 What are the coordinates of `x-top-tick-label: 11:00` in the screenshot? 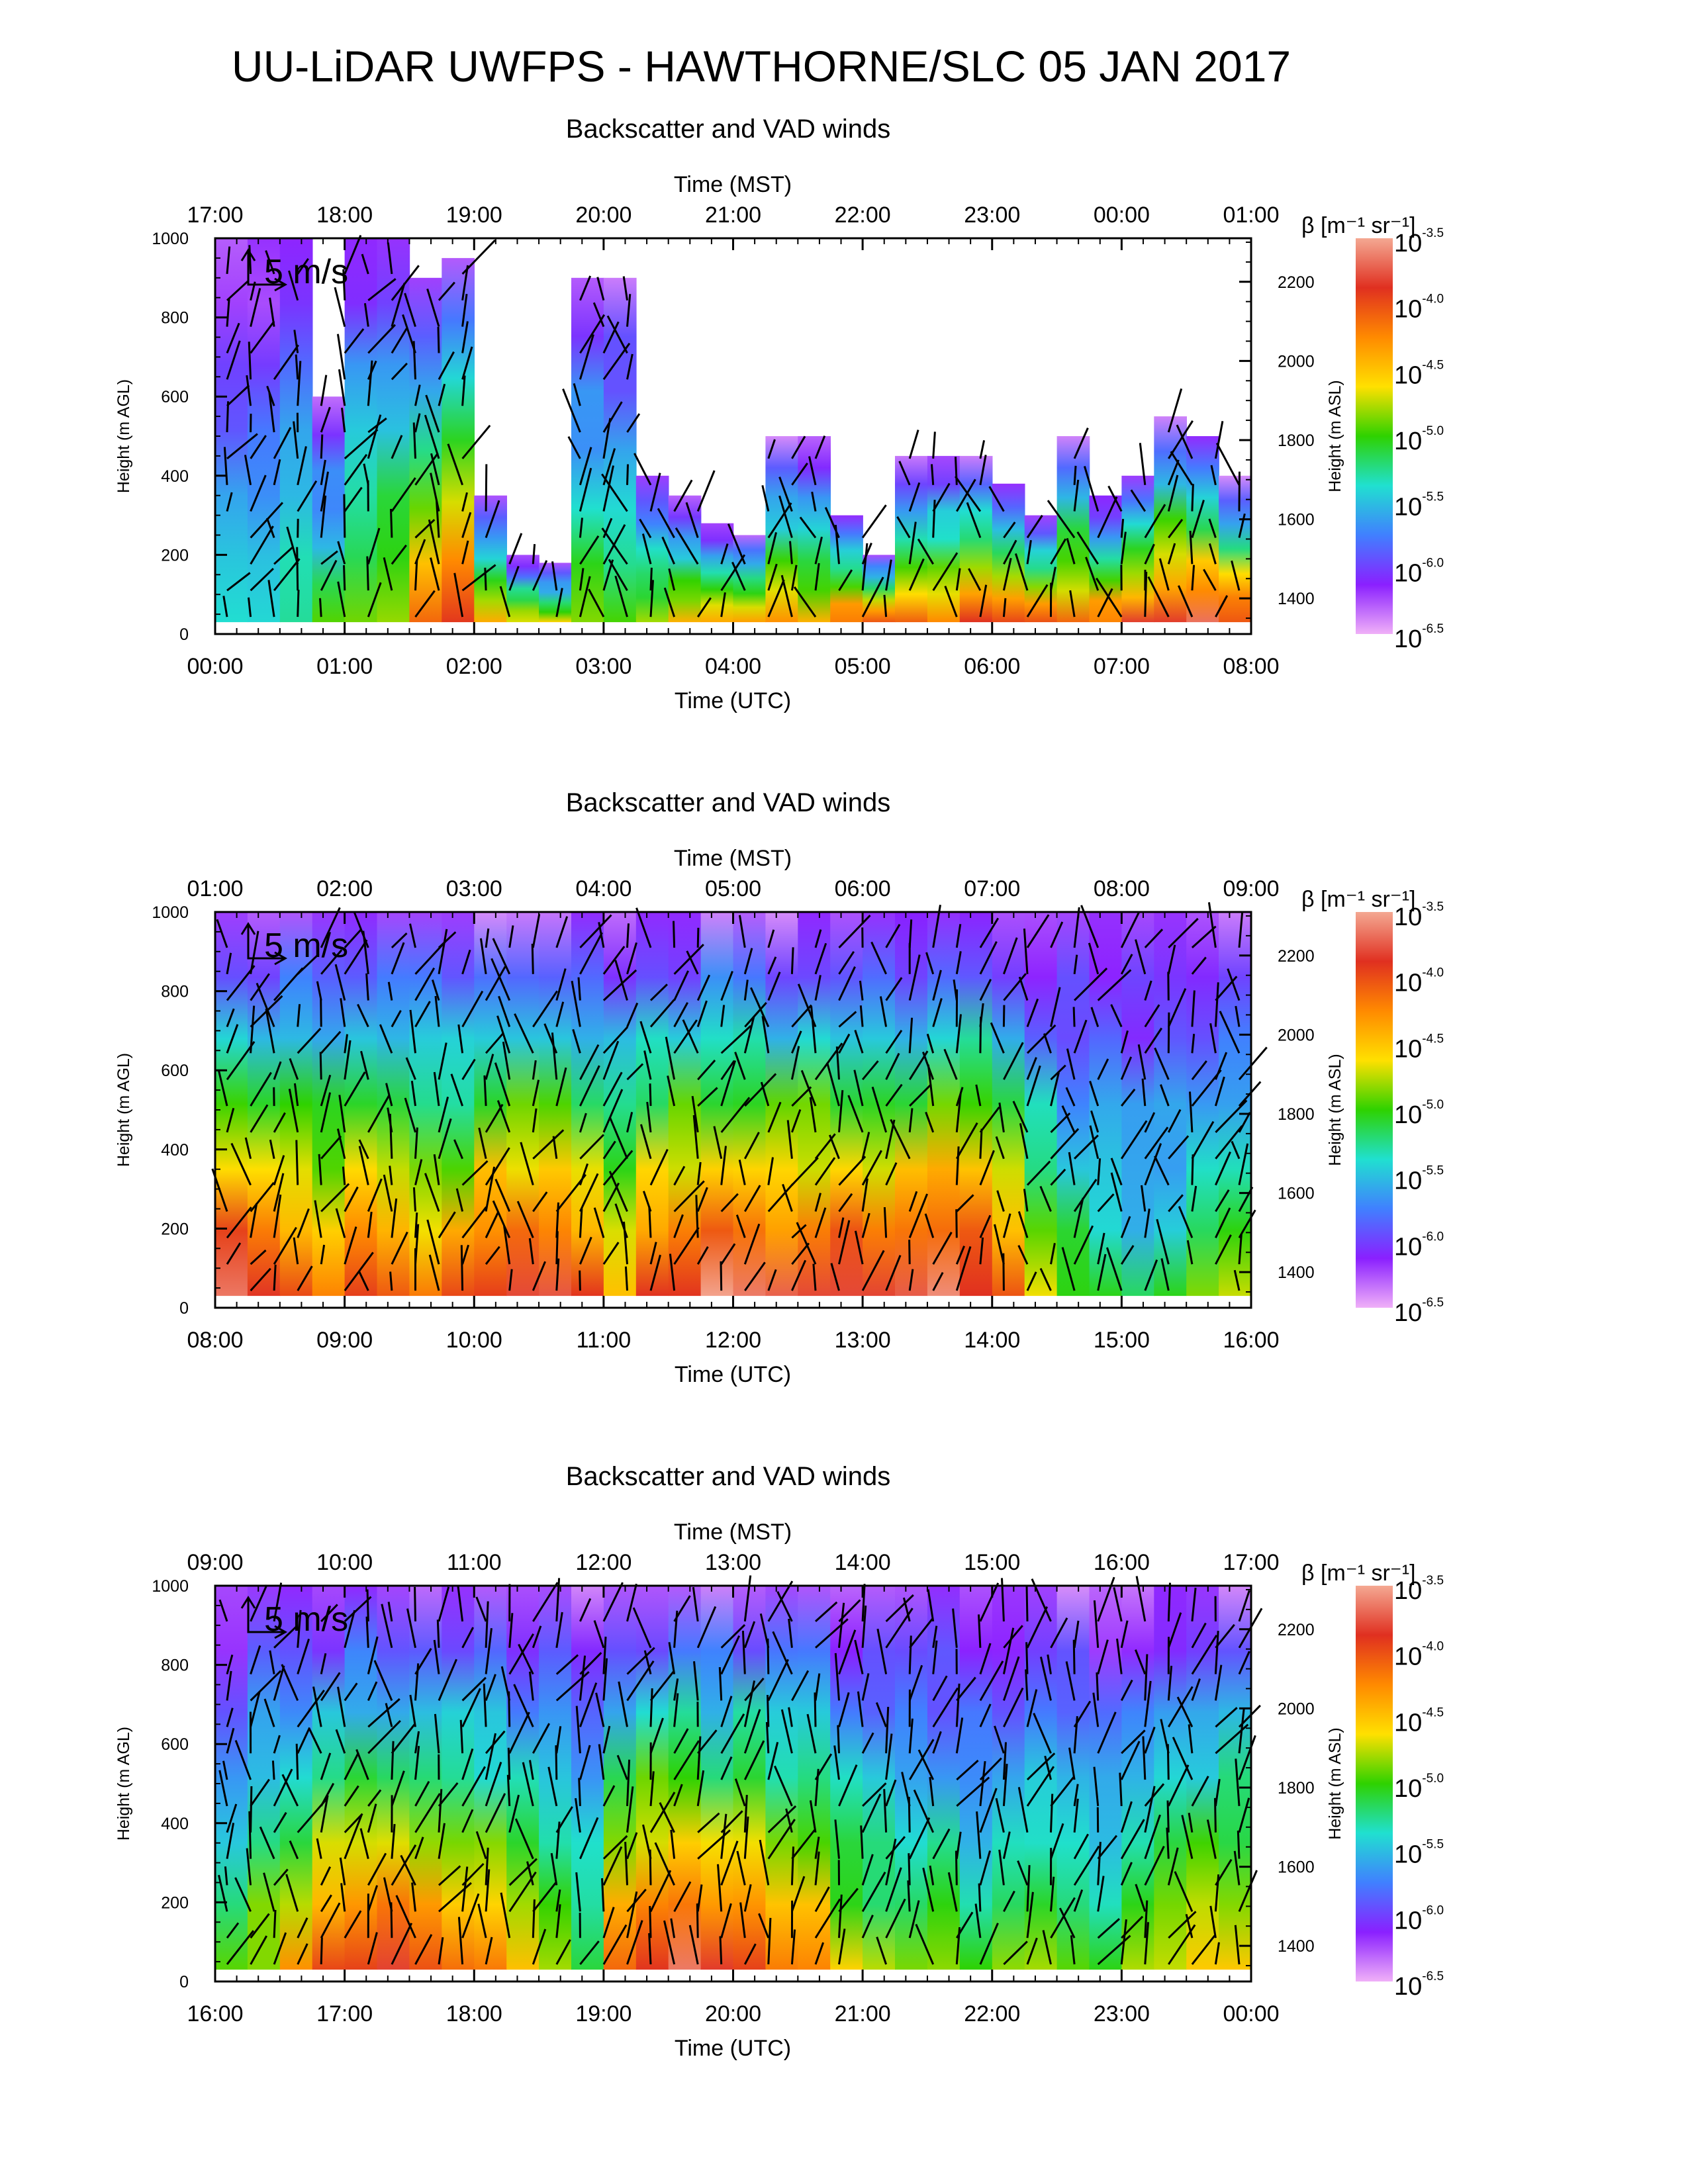 It's located at (474, 1562).